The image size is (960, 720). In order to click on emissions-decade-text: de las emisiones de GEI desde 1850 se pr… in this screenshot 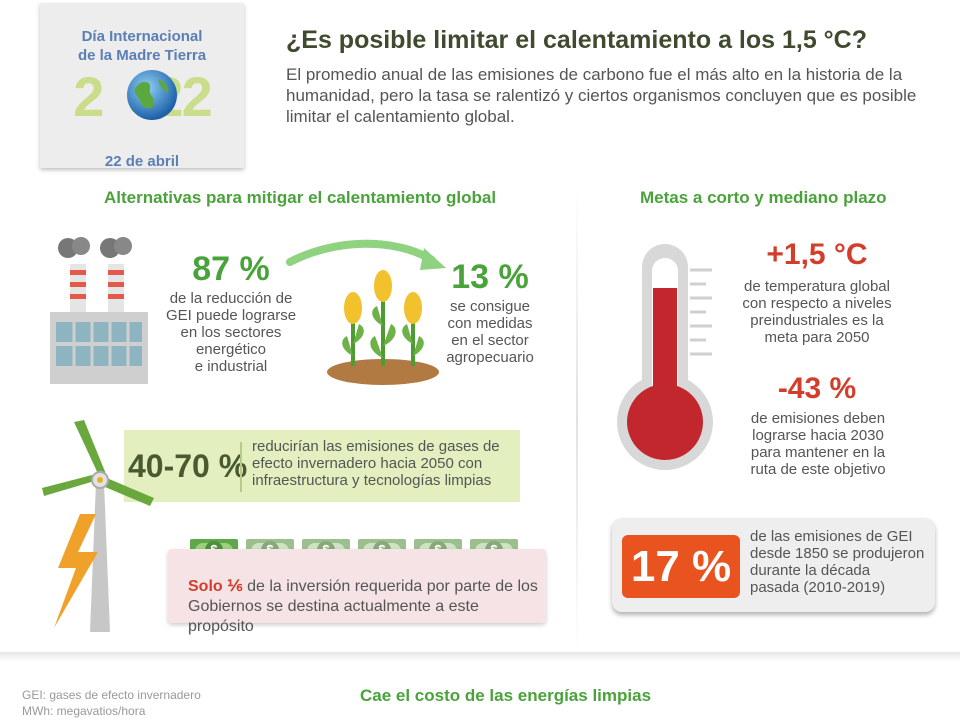, I will do `click(841, 562)`.